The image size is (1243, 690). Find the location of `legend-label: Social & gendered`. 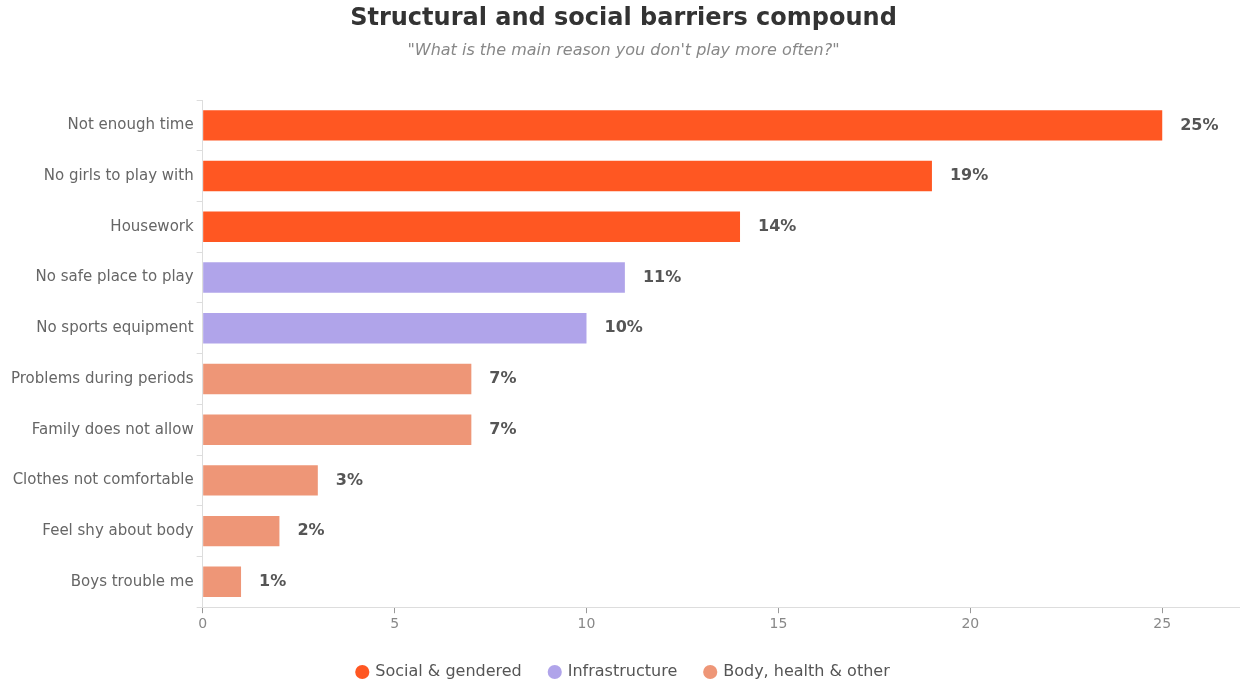

legend-label: Social & gendered is located at coordinates (448, 671).